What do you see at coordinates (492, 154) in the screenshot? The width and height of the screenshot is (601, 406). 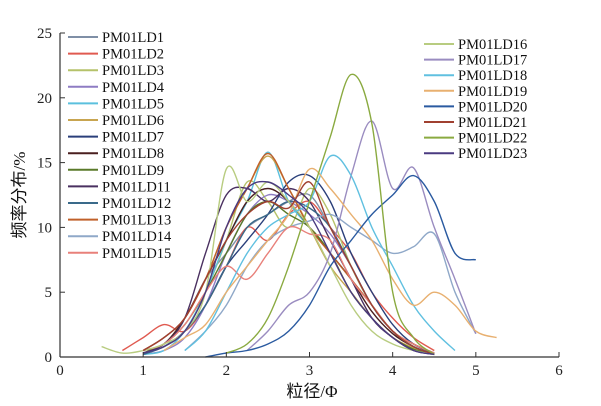 I see `legend-label: PM01LD23` at bounding box center [492, 154].